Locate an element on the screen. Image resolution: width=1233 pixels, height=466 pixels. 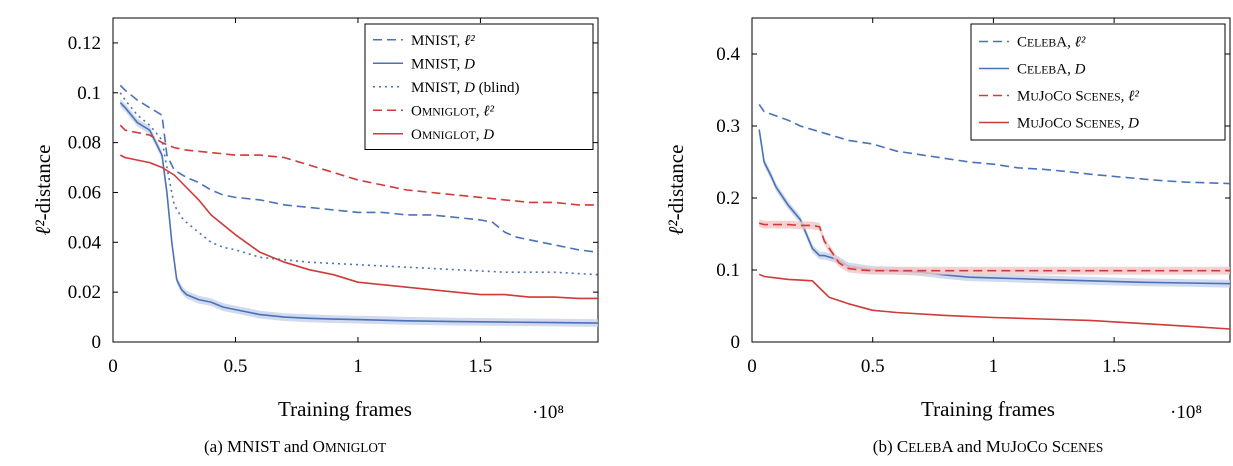
y-tick-label: 0.04 is located at coordinates (85, 242).